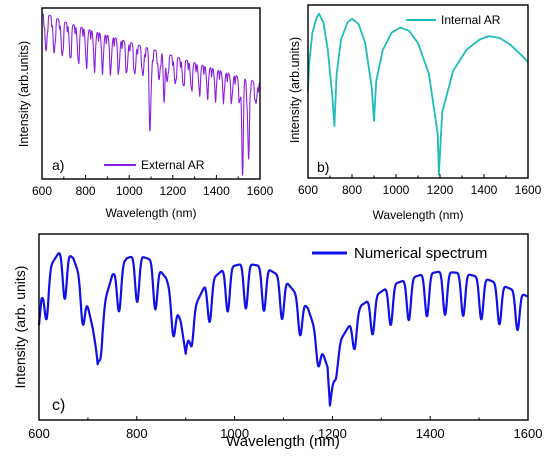 The width and height of the screenshot is (550, 457). Describe the element at coordinates (234, 433) in the screenshot. I see `panel-c-x-tick-label: 1000` at that location.